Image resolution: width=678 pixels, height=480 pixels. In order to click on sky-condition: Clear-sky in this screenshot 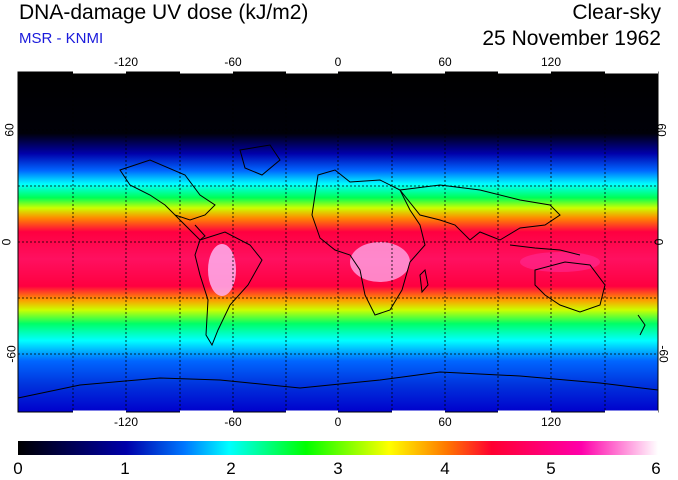, I will do `click(616, 12)`.